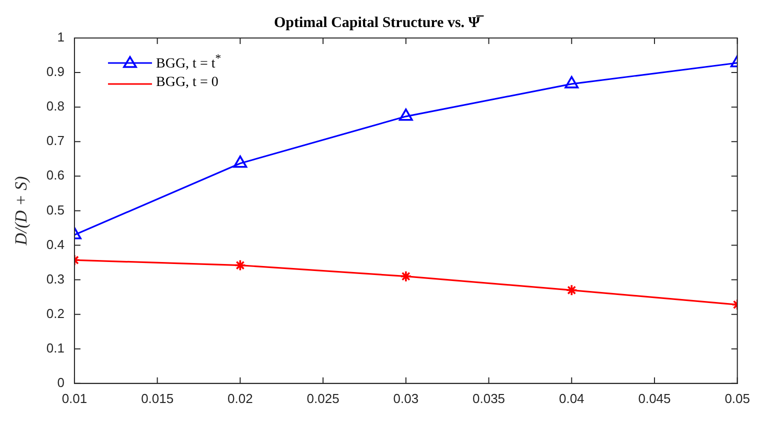 The height and width of the screenshot is (423, 766). Describe the element at coordinates (75, 398) in the screenshot. I see `x-tick-label: 0.01` at that location.